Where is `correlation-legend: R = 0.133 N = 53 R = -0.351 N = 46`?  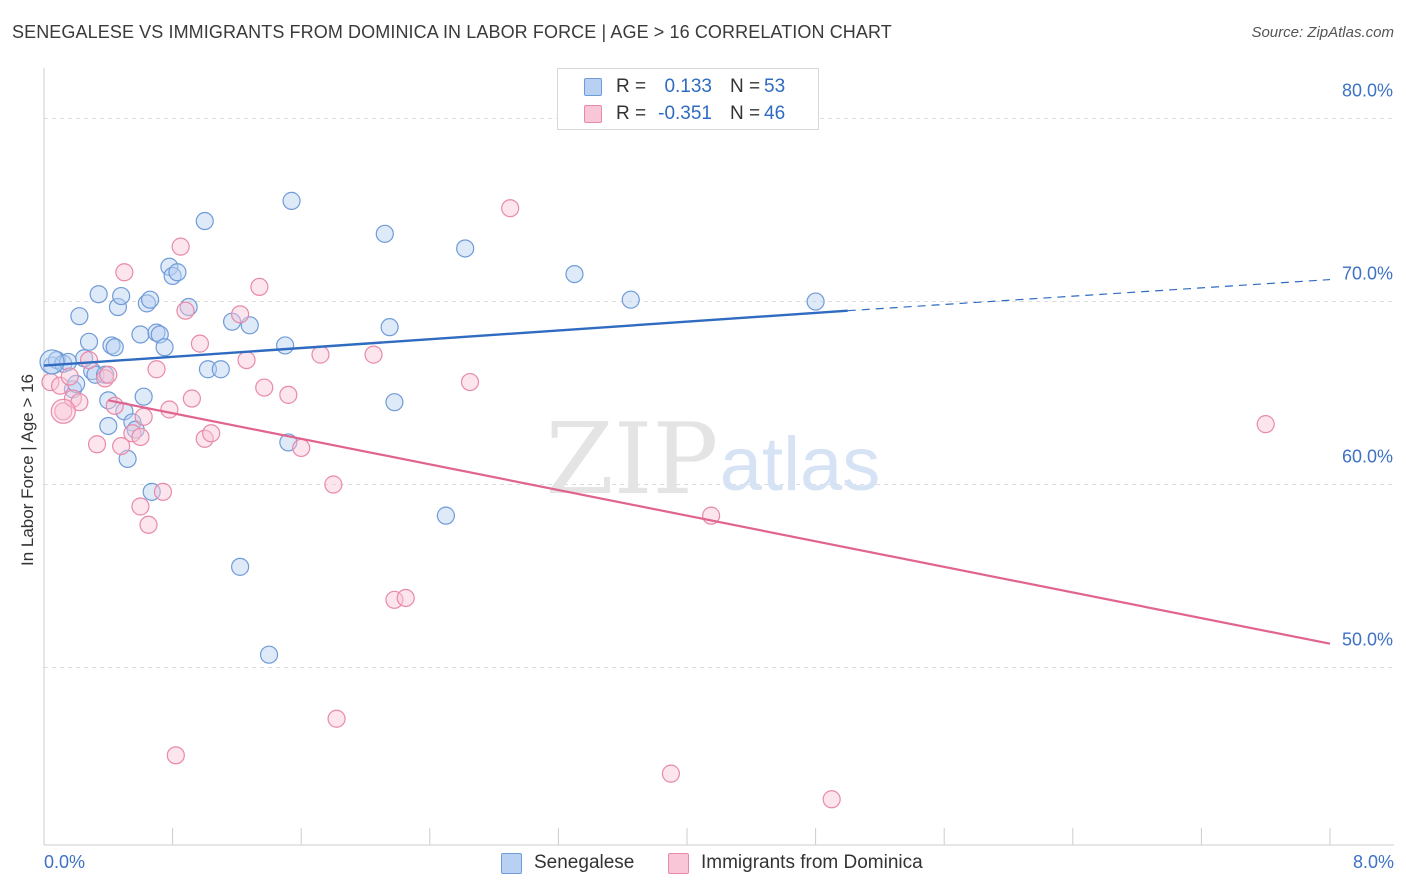
correlation-legend: R = 0.133 N = 53 R = -0.351 N = 46 is located at coordinates (688, 99).